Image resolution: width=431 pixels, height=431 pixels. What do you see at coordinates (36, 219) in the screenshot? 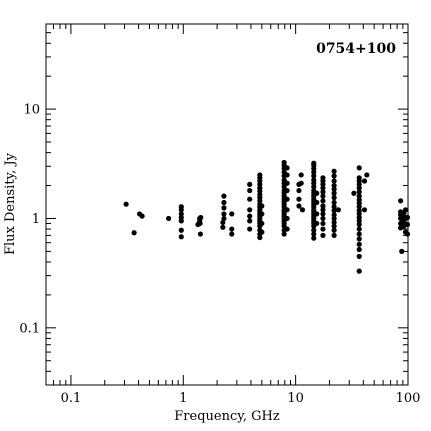
I see `y-tick-label: 1` at bounding box center [36, 219].